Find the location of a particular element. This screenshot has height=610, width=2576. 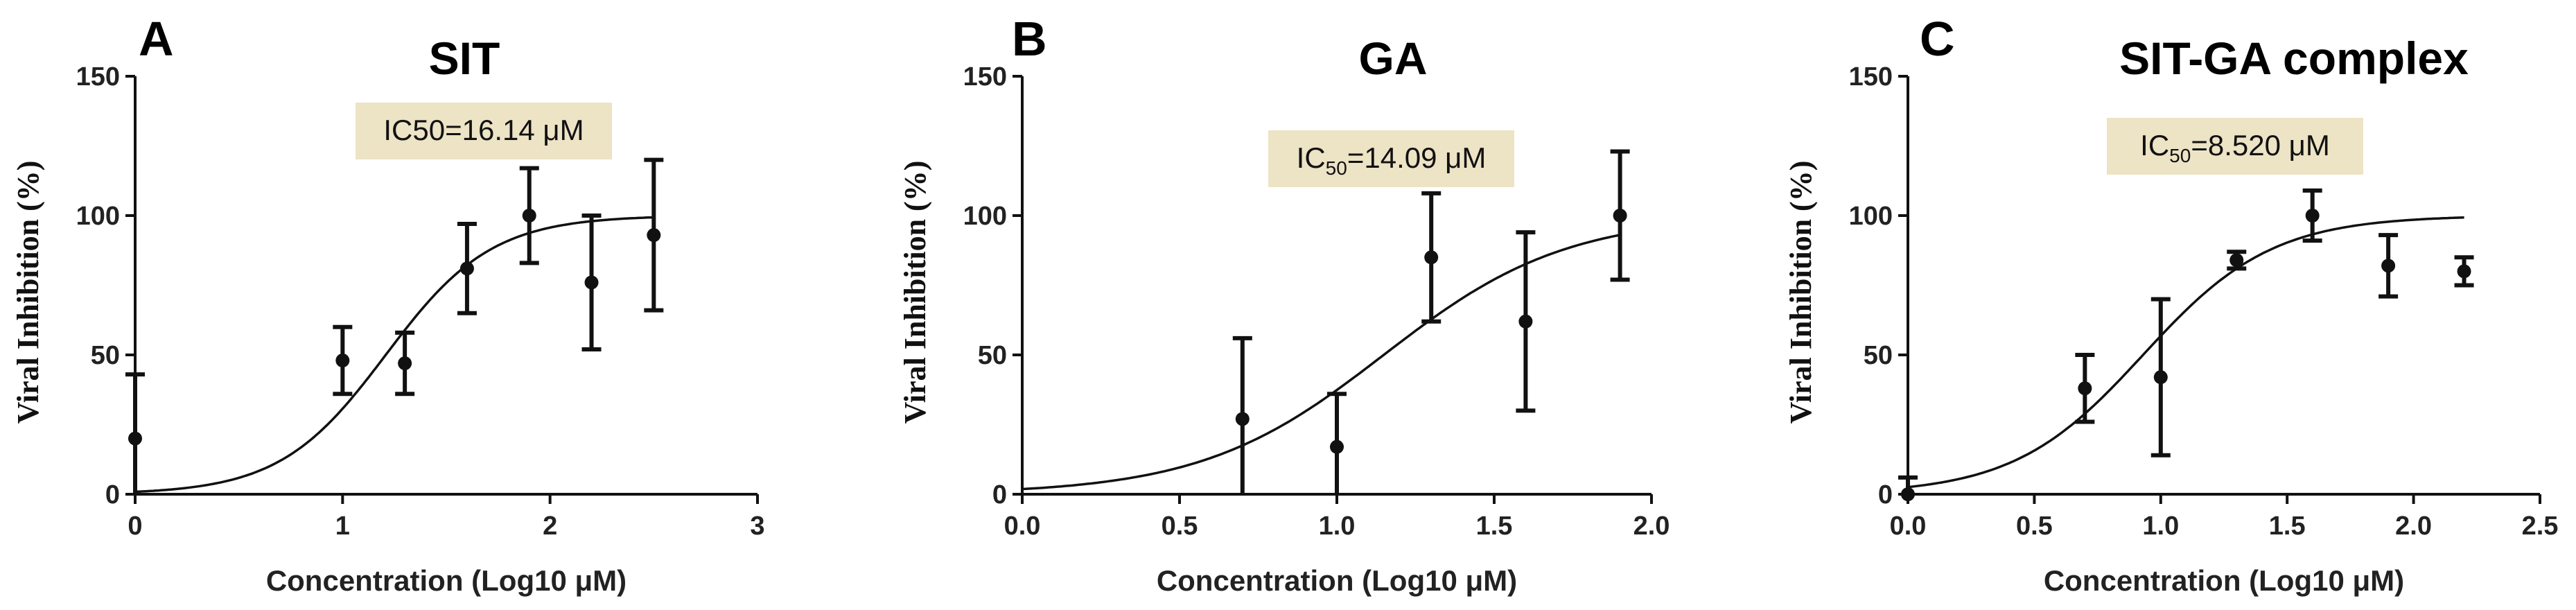

ic50-label: IC50=8.520 μM is located at coordinates (2235, 148).